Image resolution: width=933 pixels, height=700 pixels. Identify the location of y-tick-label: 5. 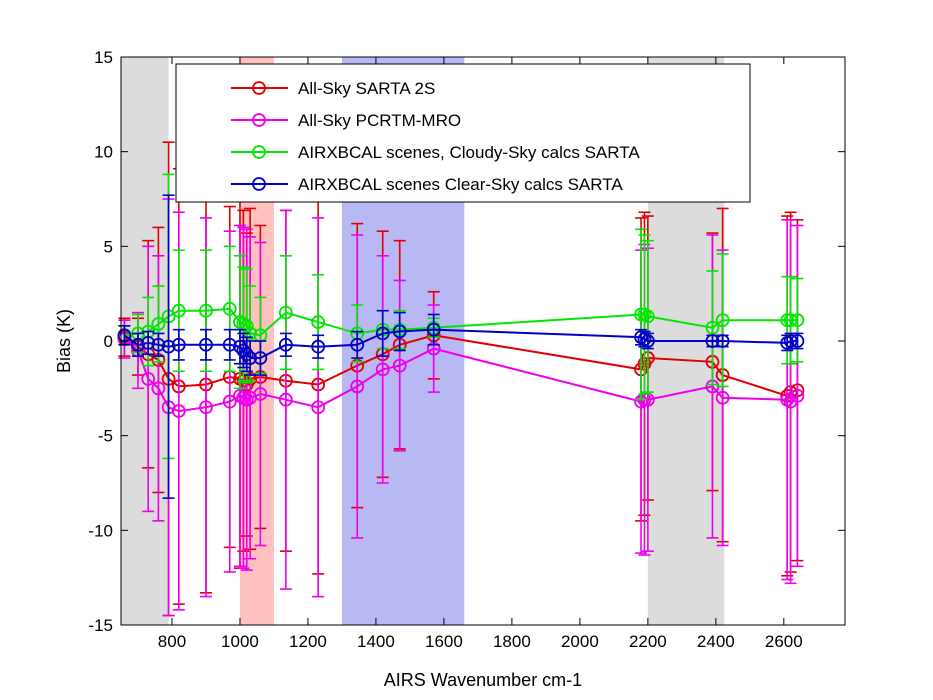
(108, 246).